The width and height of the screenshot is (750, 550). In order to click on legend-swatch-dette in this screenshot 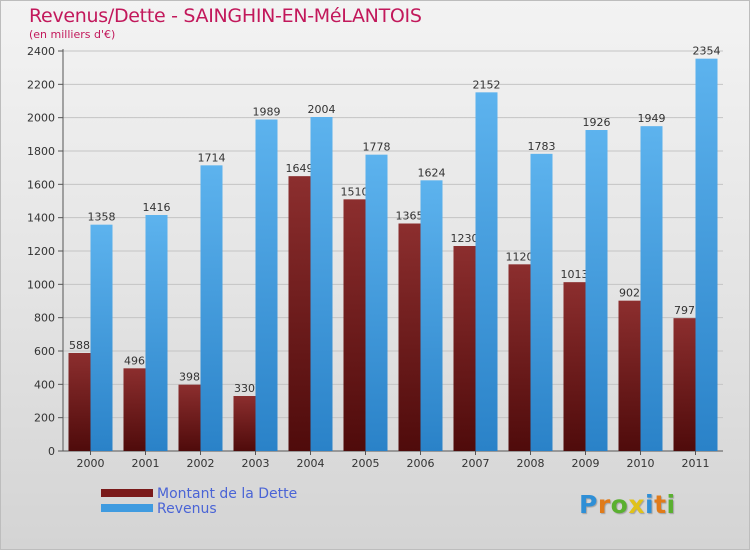, I will do `click(127, 493)`.